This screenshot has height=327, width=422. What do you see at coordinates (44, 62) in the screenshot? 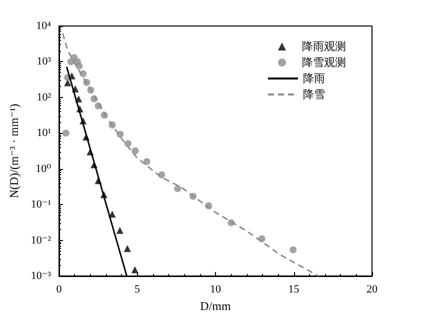
I see `y-tick-label: 10³` at bounding box center [44, 62].